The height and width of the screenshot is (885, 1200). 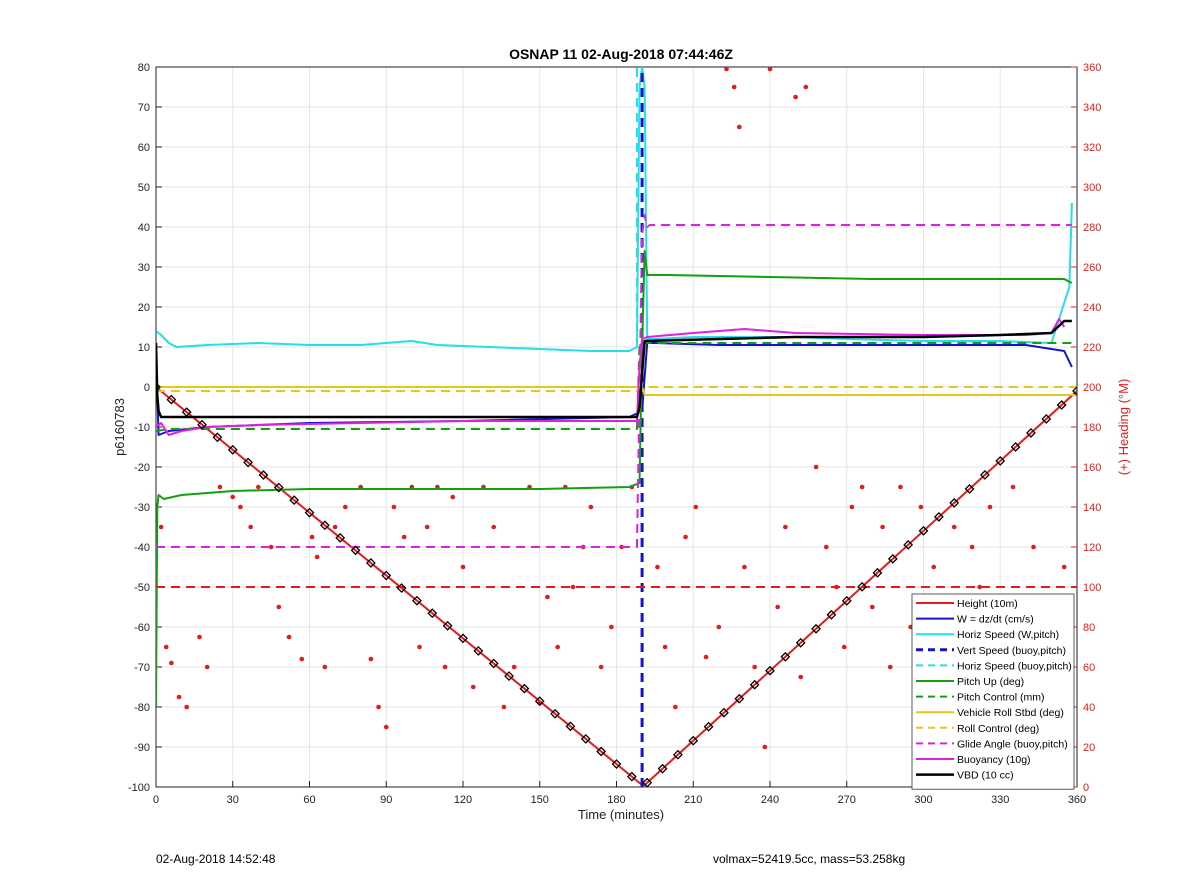 What do you see at coordinates (142, 668) in the screenshot?
I see `y-tick-label: -70` at bounding box center [142, 668].